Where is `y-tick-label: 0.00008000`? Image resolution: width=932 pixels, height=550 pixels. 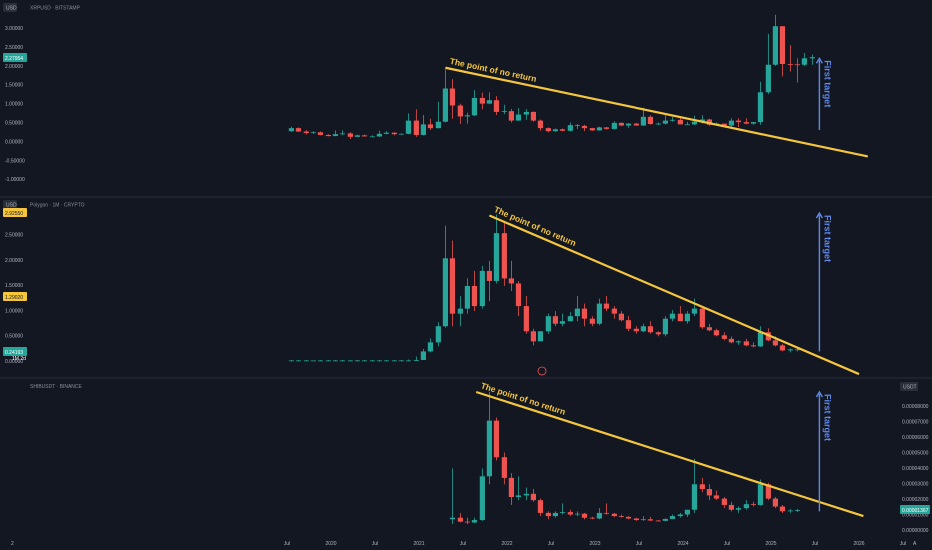
y-tick-label: 0.00008000 is located at coordinates (915, 407).